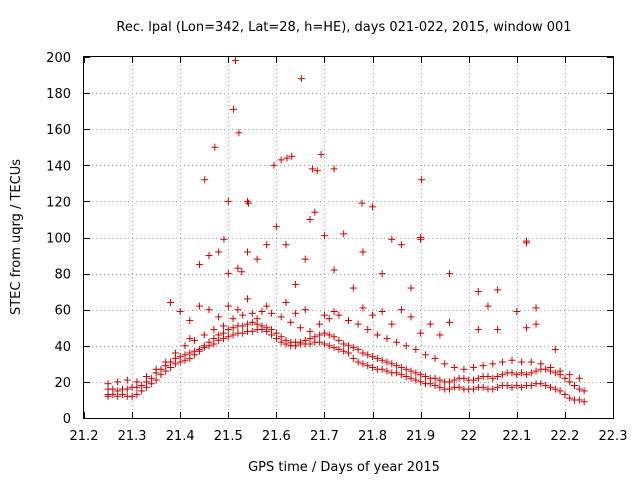 Image resolution: width=640 pixels, height=480 pixels. I want to click on x-tick-label: 21.6, so click(276, 436).